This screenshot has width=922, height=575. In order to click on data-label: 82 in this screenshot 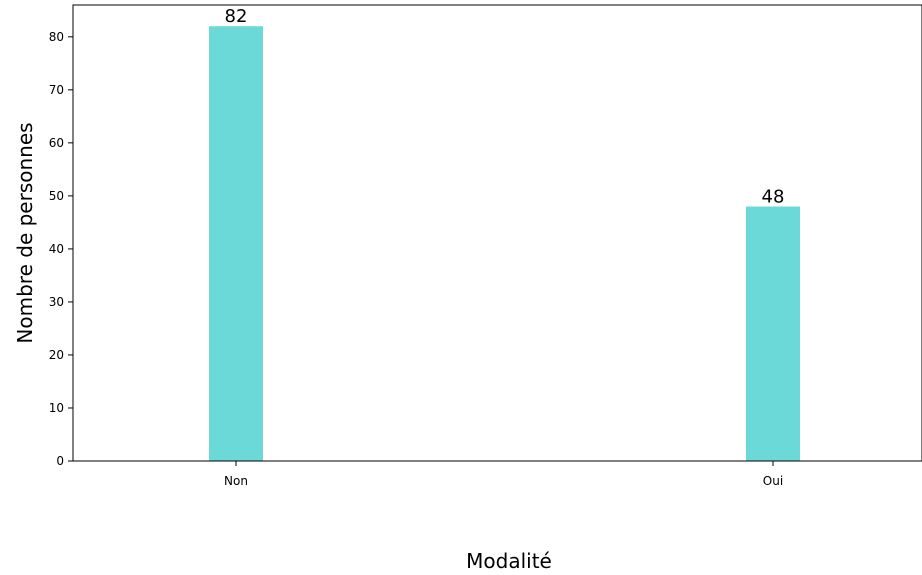, I will do `click(236, 16)`.